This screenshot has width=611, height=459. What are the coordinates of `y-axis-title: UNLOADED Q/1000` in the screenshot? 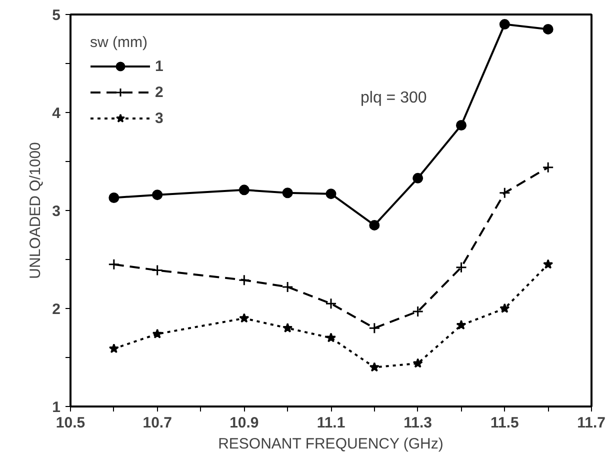 It's located at (35, 210).